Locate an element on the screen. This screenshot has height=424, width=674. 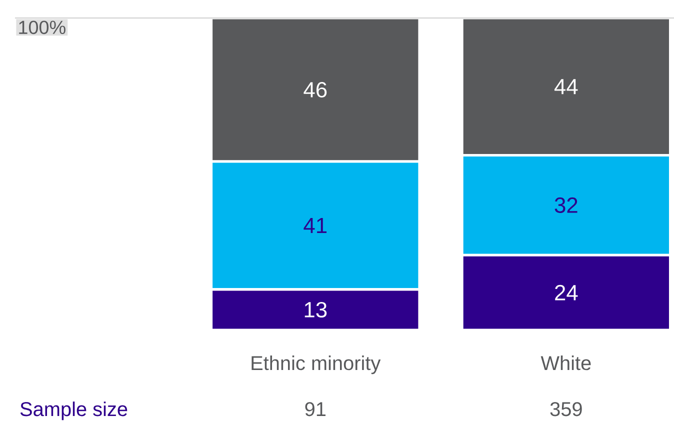
data-label: 41 is located at coordinates (315, 226).